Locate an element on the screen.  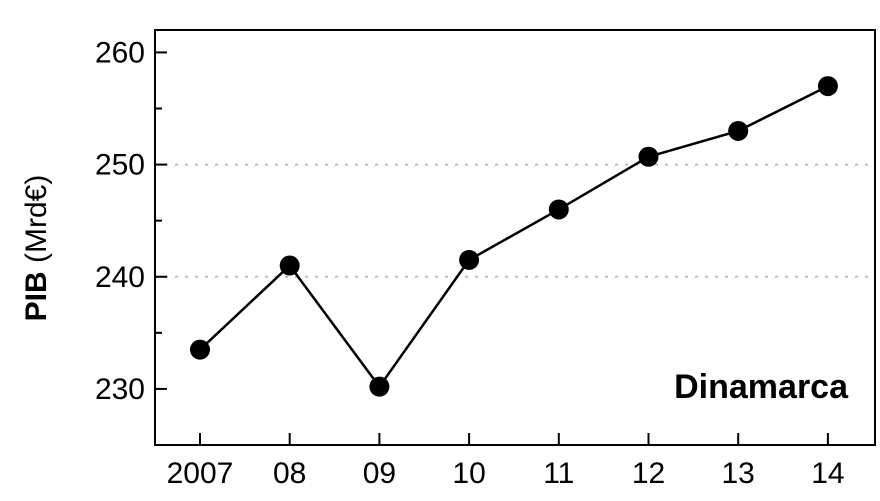
x-tick-label: 08 is located at coordinates (289, 473).